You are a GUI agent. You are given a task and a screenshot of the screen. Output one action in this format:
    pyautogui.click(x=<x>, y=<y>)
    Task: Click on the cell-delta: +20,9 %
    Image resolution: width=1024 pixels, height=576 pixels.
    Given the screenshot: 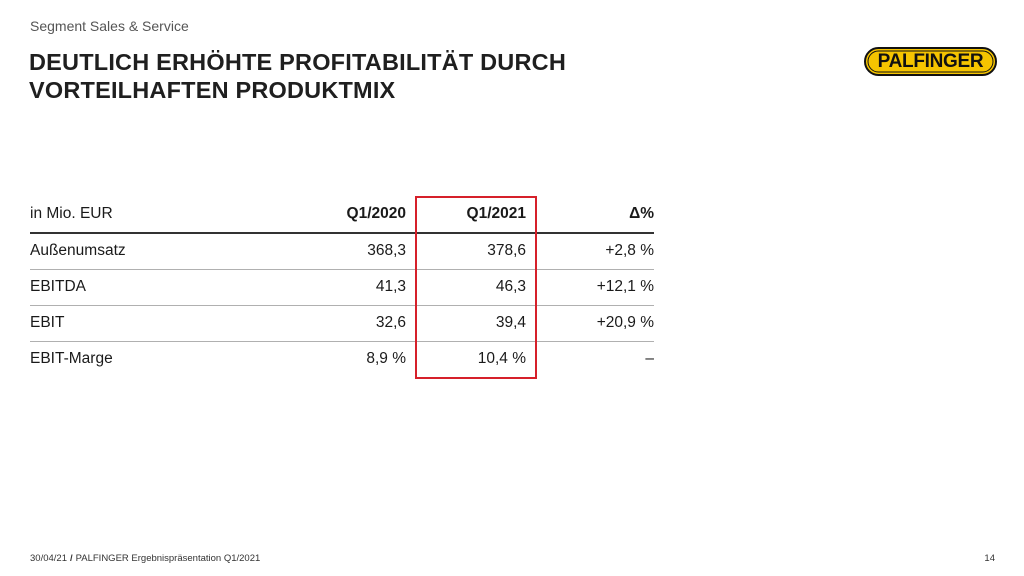 What is the action you would take?
    pyautogui.click(x=596, y=323)
    